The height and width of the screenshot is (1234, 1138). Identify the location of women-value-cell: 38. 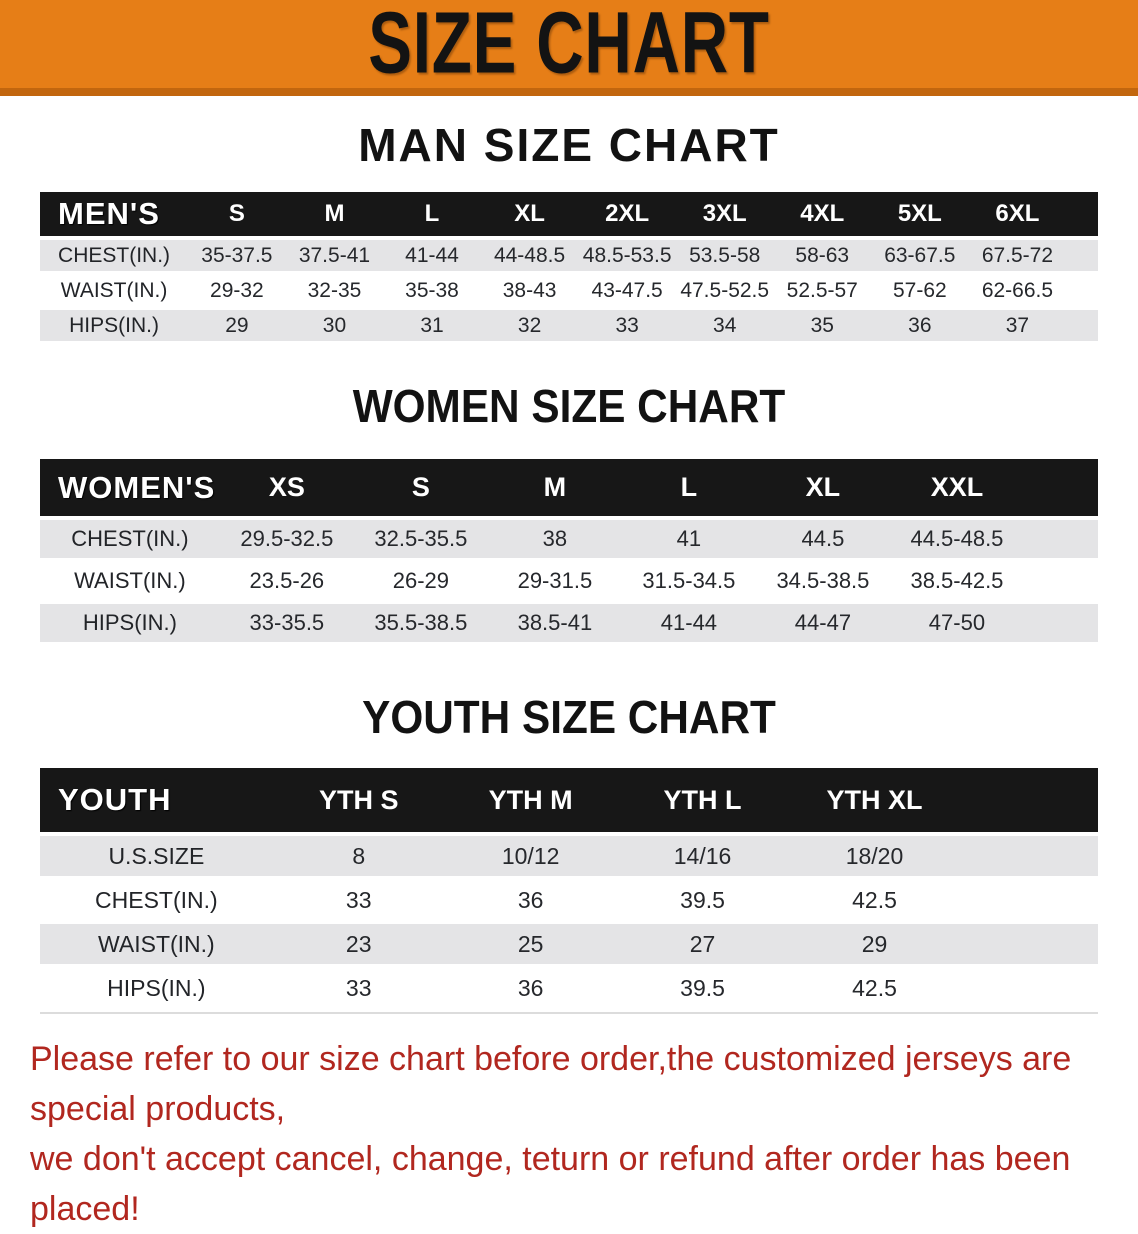
(554, 539).